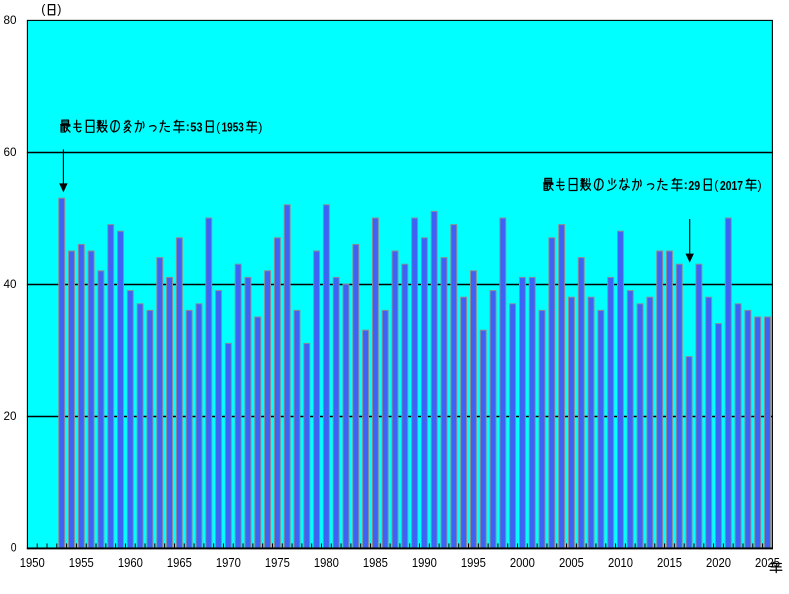 This screenshot has width=789, height=594. I want to click on svg-text: 1955, so click(81, 563).